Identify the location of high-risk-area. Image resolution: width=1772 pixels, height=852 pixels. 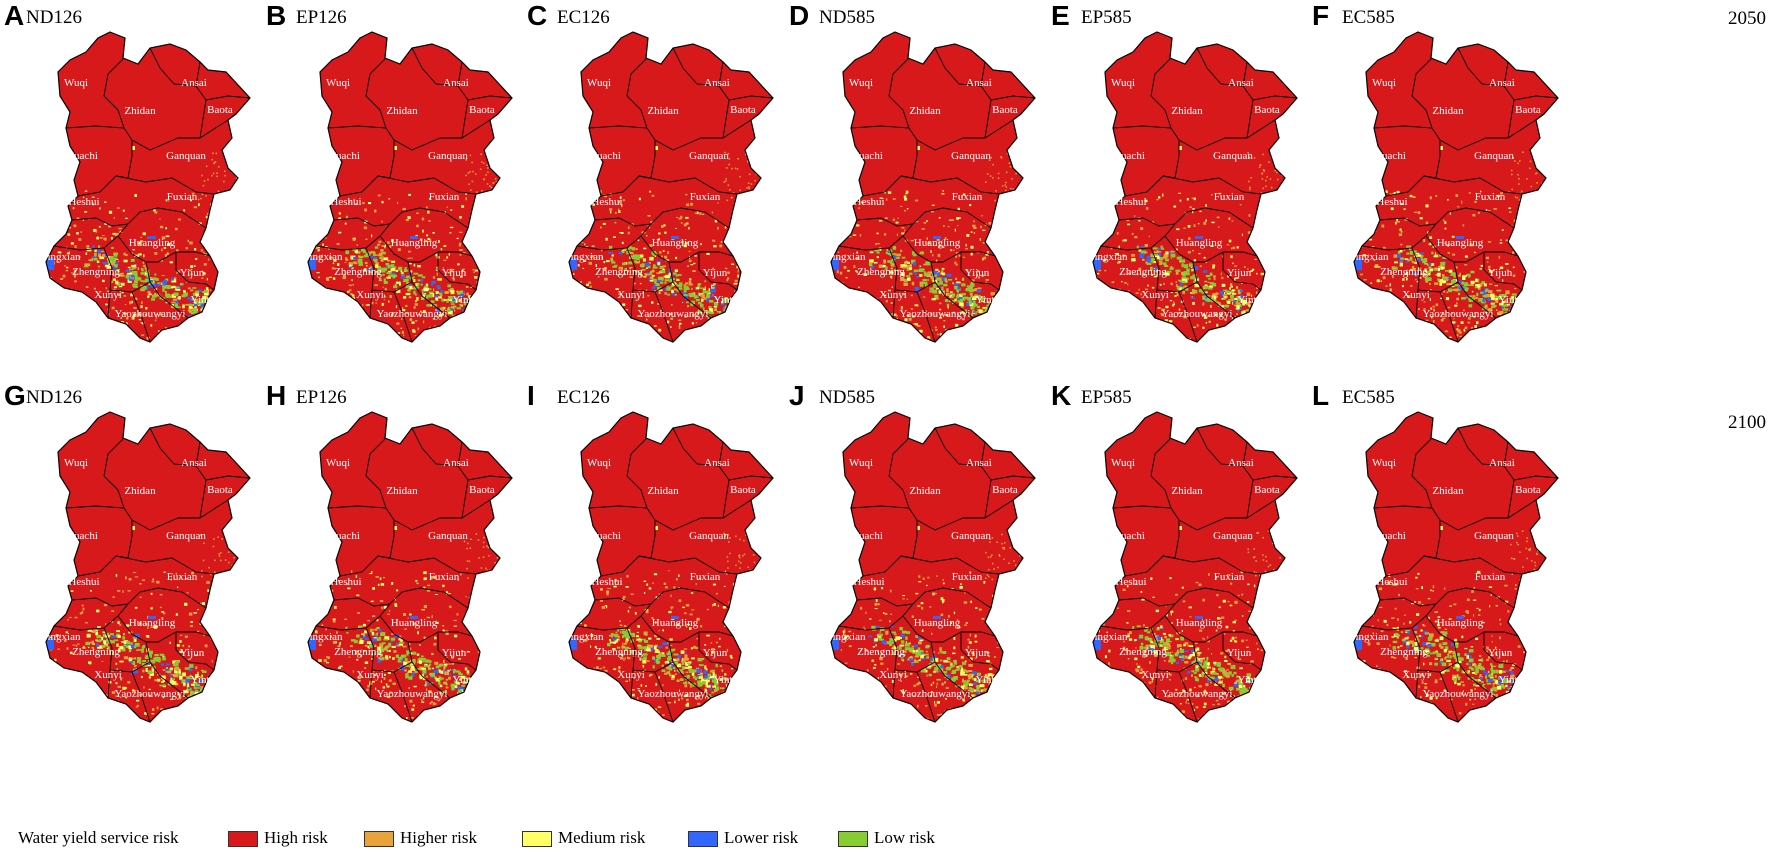
(410, 567).